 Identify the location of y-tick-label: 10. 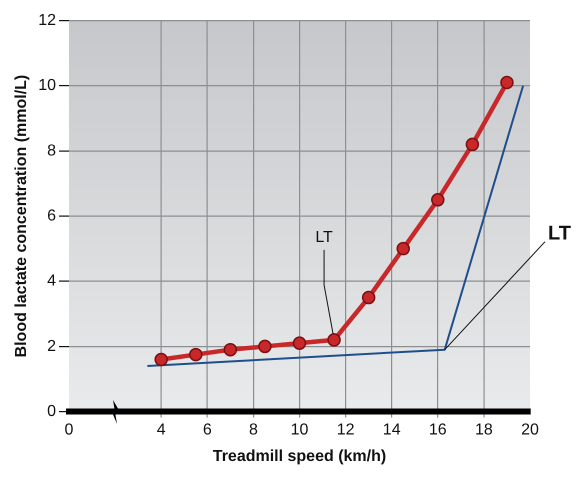
(47, 85).